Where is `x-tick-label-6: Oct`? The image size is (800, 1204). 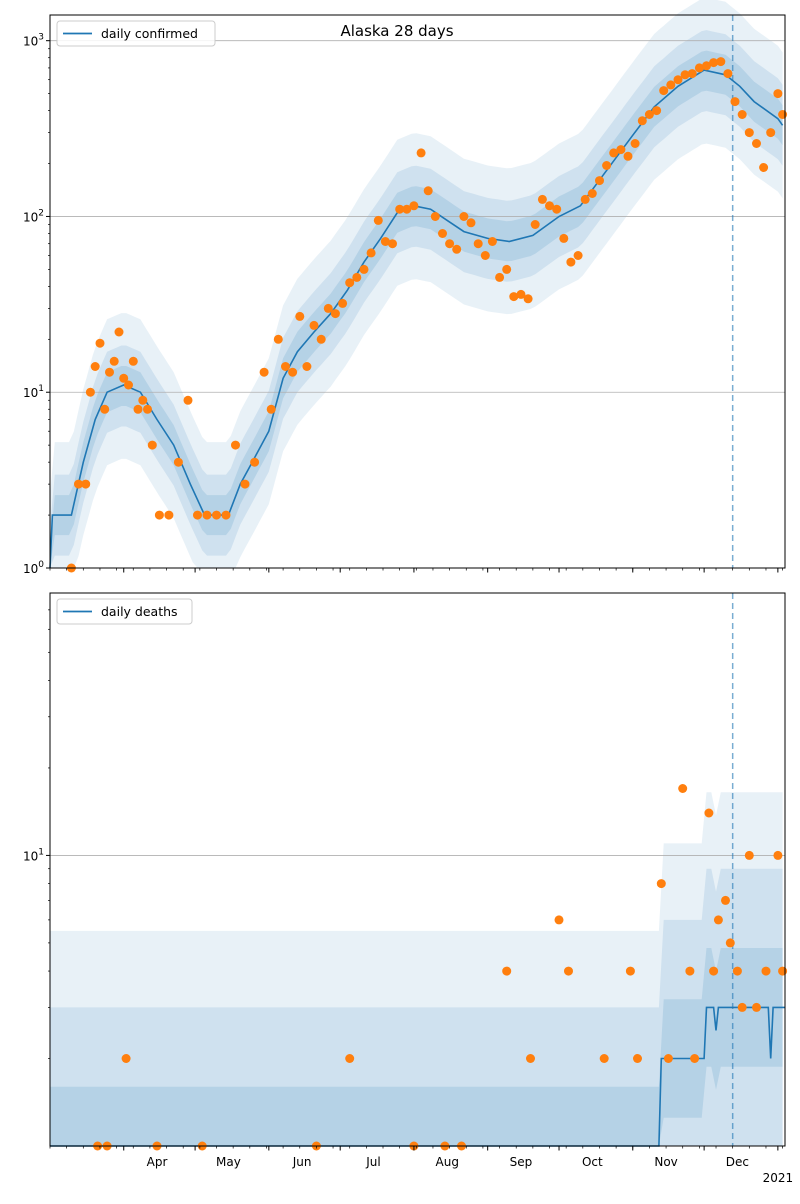 x-tick-label-6: Oct is located at coordinates (592, 1162).